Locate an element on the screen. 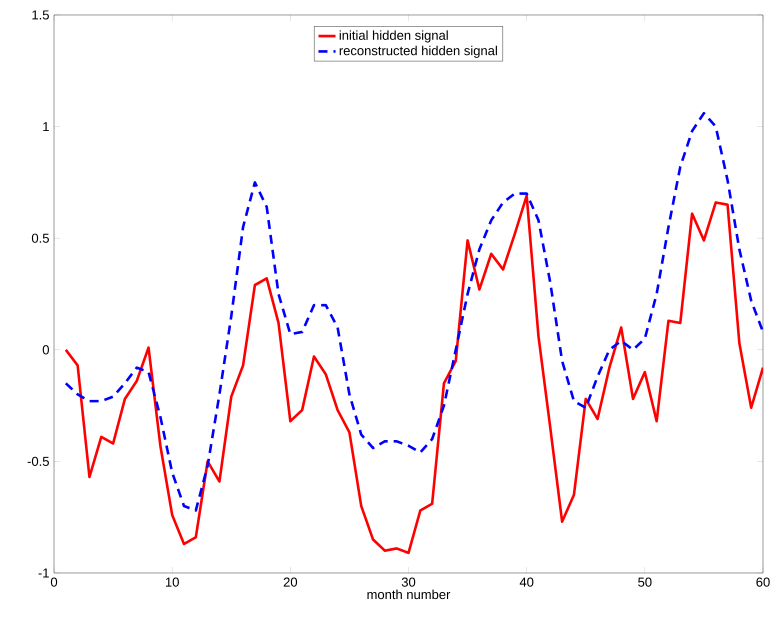 The width and height of the screenshot is (775, 628). x-axis-title: month number is located at coordinates (408, 595).